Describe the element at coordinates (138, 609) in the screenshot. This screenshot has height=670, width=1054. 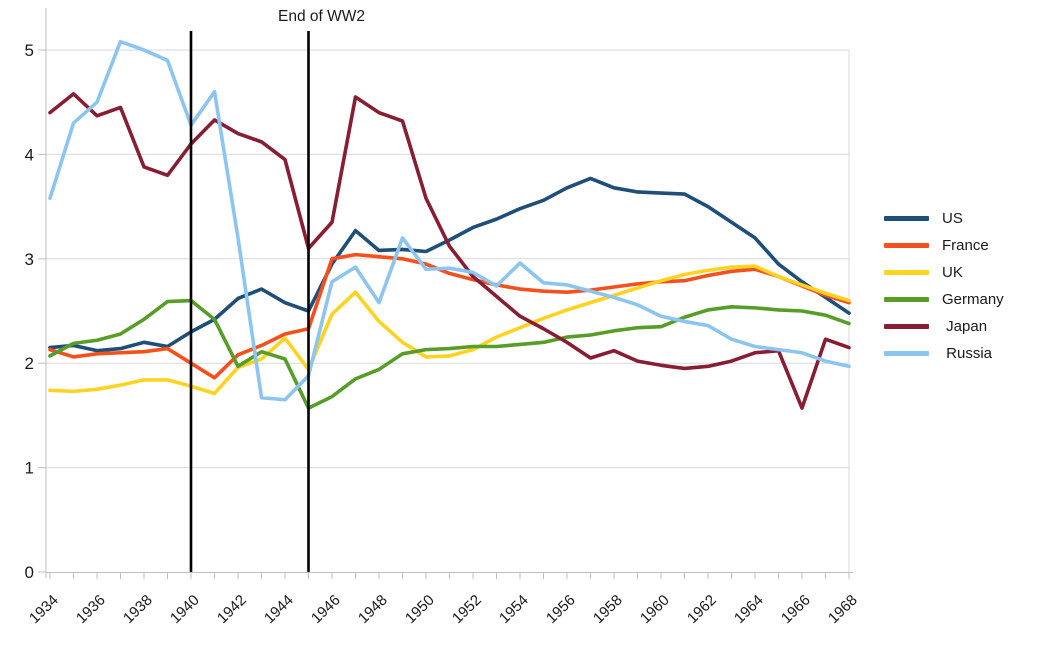
I see `x-tick-label-1938: 1938` at that location.